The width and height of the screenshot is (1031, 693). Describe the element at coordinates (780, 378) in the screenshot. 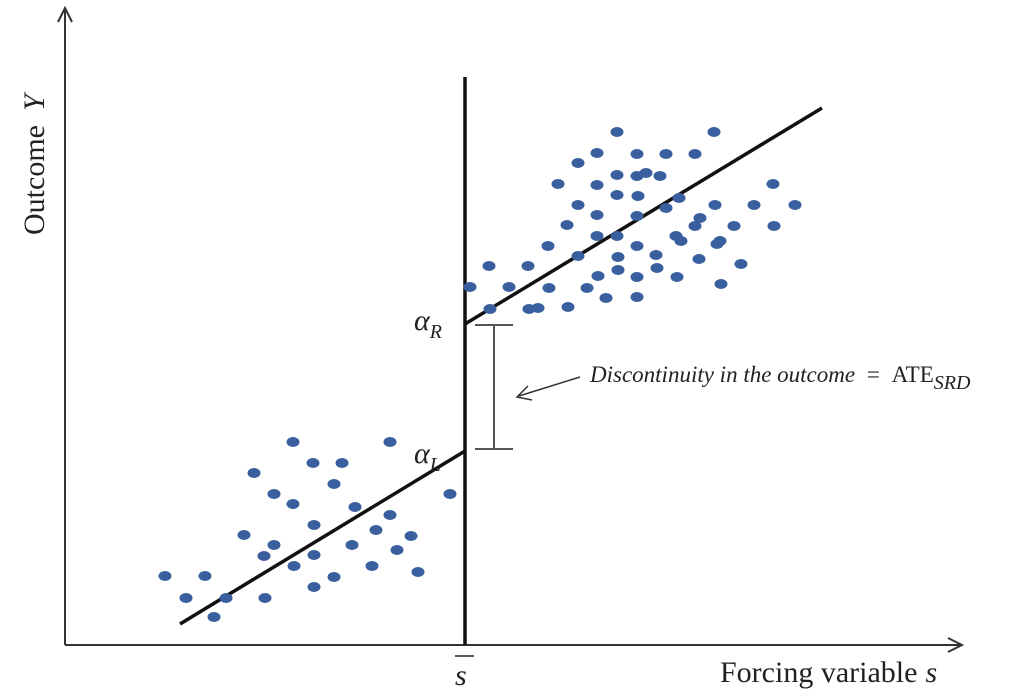

I see `annotation-text: Discontinuity in the outcome = ATESRD` at that location.